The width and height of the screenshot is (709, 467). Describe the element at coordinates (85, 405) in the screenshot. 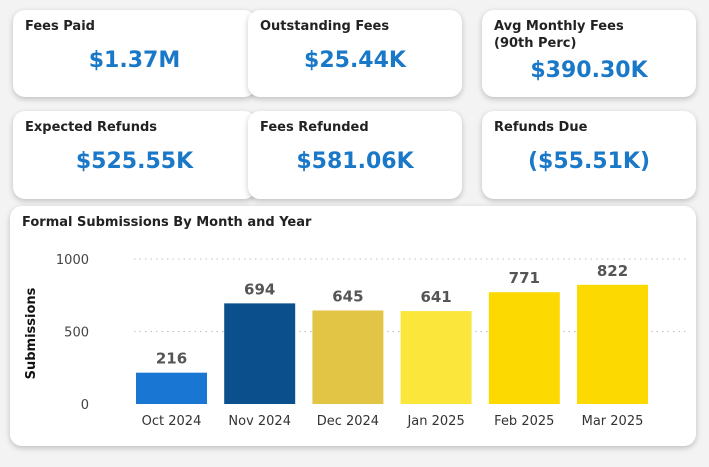

I see `y-tick-label: 0` at that location.